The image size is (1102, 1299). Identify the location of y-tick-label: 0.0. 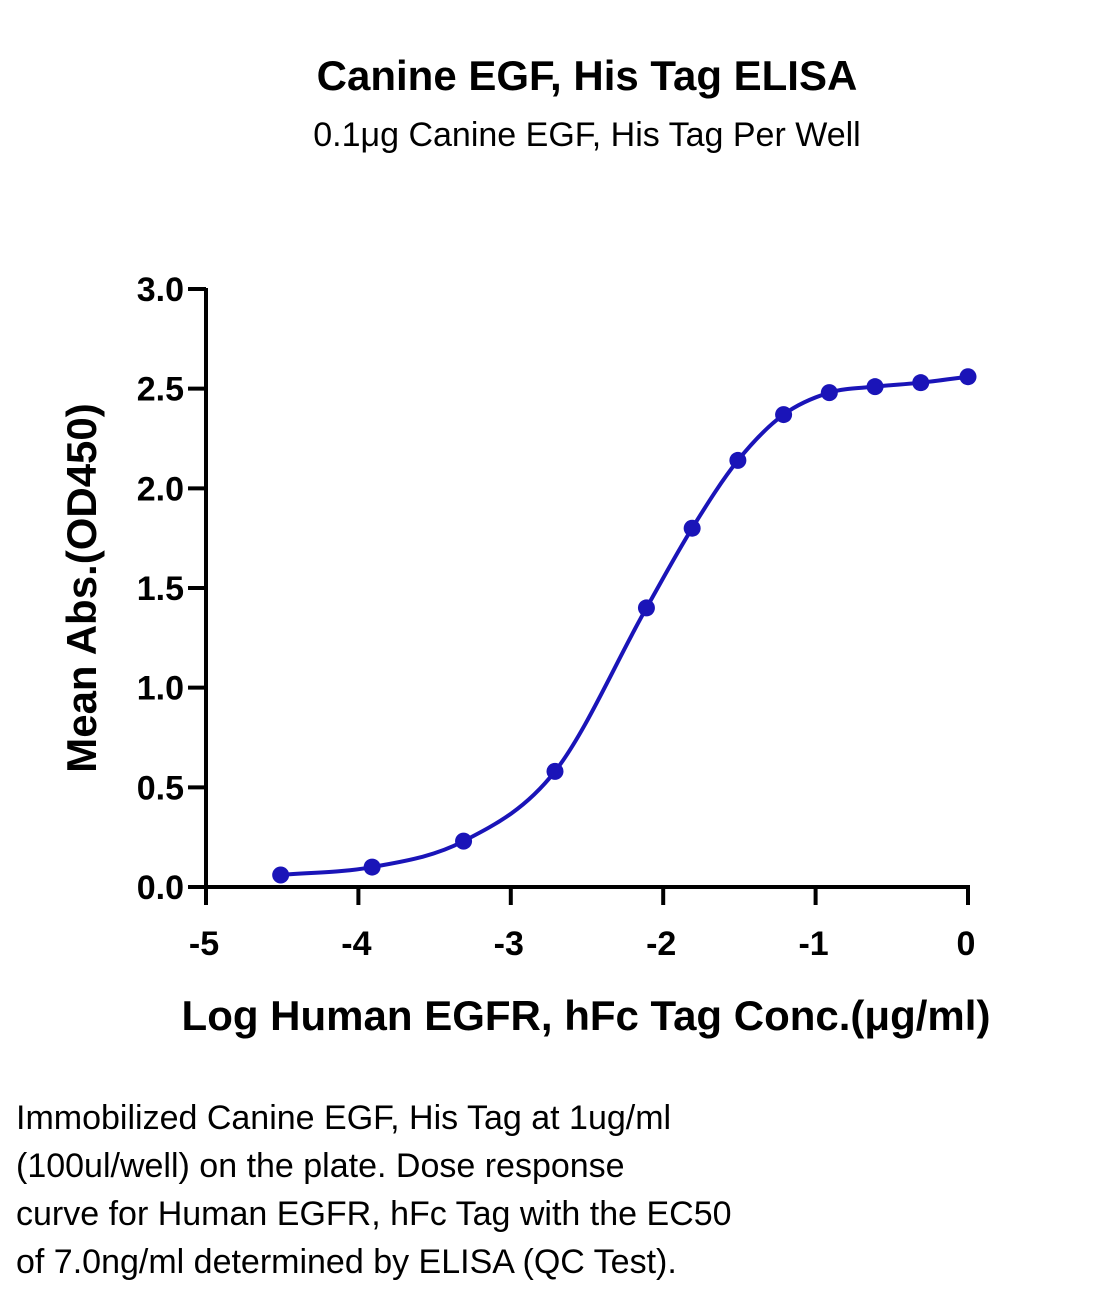
(160, 888).